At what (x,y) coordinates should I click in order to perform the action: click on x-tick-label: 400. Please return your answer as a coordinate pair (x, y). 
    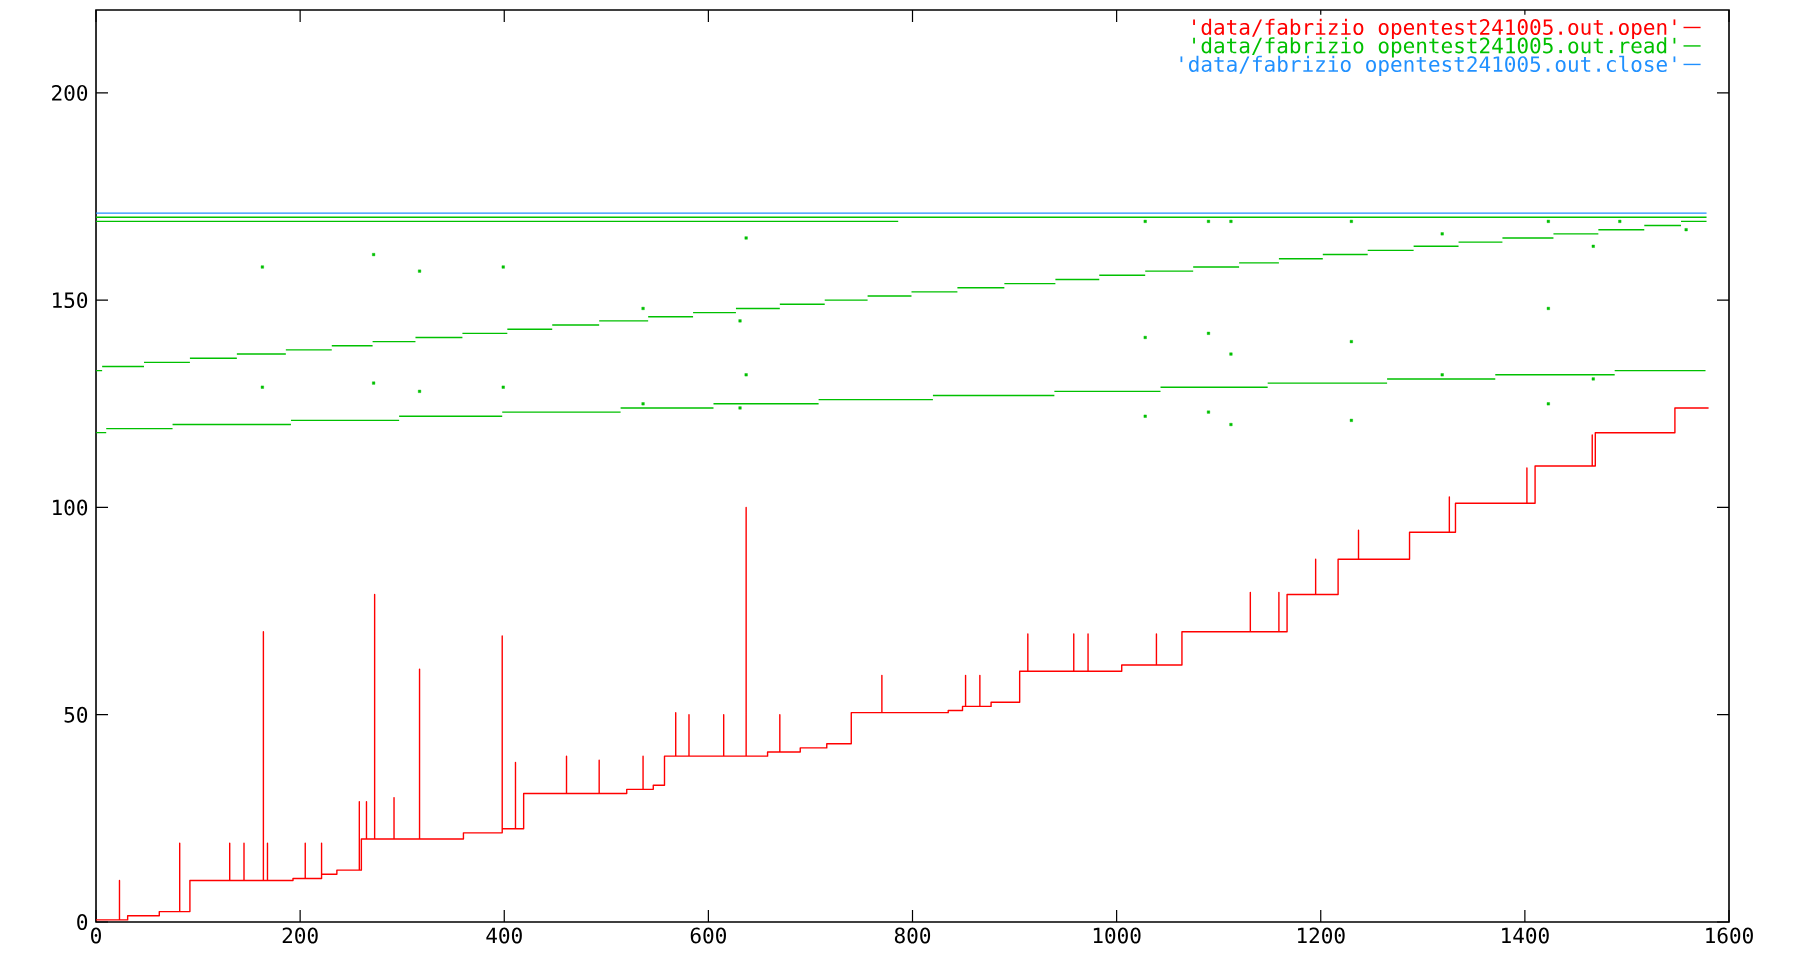
    Looking at the image, I should click on (504, 935).